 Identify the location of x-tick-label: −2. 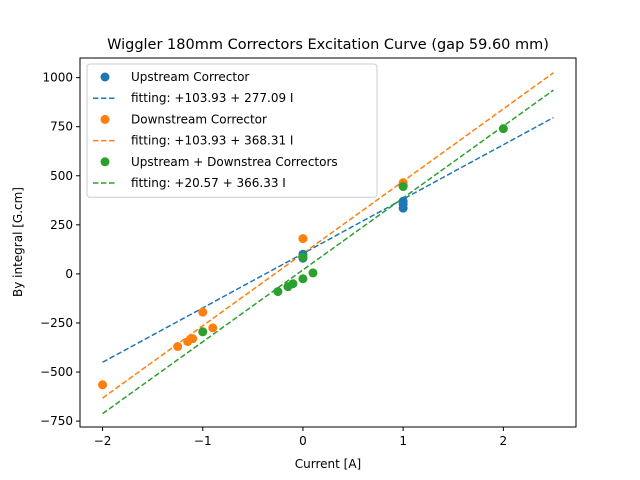
(103, 441).